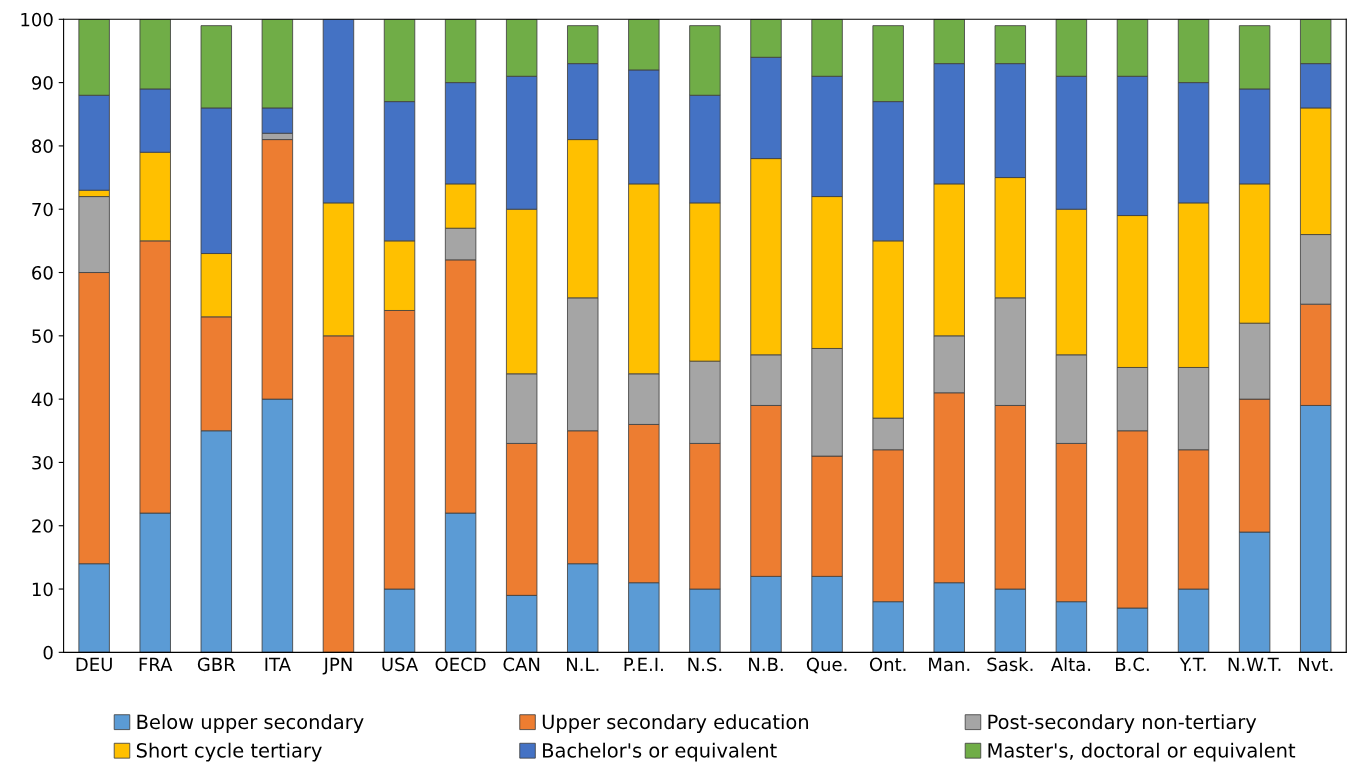 This screenshot has width=1353, height=772. Describe the element at coordinates (460, 664) in the screenshot. I see `x-tick-label: OECD` at that location.